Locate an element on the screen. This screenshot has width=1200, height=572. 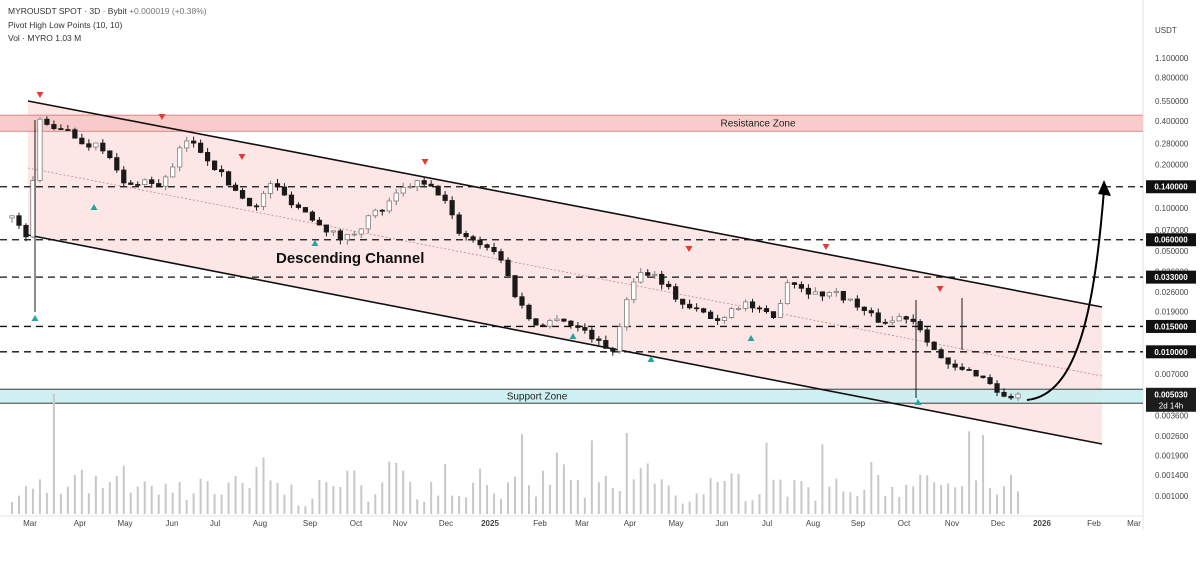
y-tick-label: 0.200000 is located at coordinates (1172, 164).